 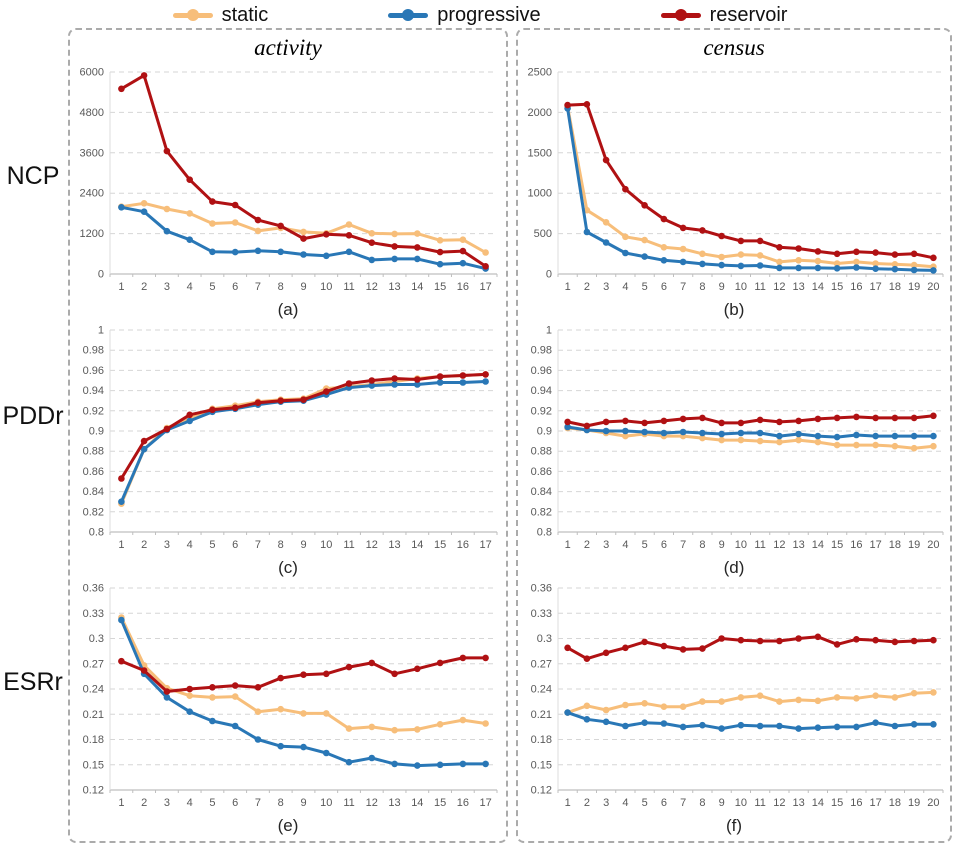 What do you see at coordinates (235, 803) in the screenshot?
I see `svg-text: 6` at bounding box center [235, 803].